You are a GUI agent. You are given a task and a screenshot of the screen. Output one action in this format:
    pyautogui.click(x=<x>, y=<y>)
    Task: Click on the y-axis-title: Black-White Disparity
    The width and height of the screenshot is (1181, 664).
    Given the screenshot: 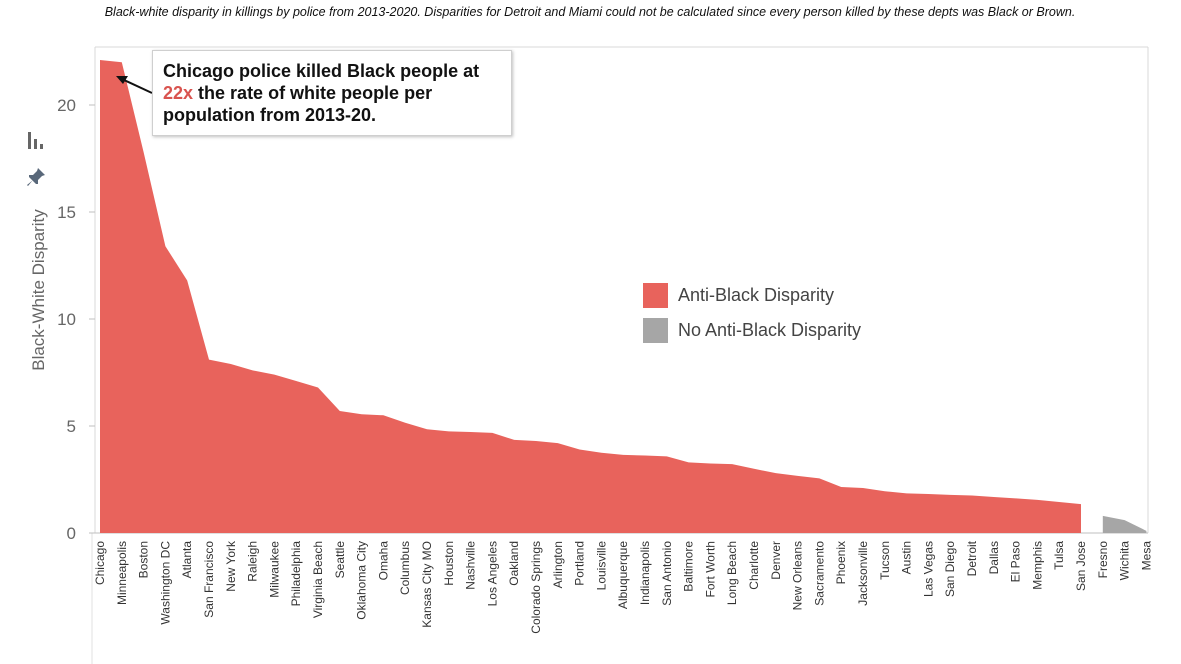 What is the action you would take?
    pyautogui.click(x=38, y=290)
    